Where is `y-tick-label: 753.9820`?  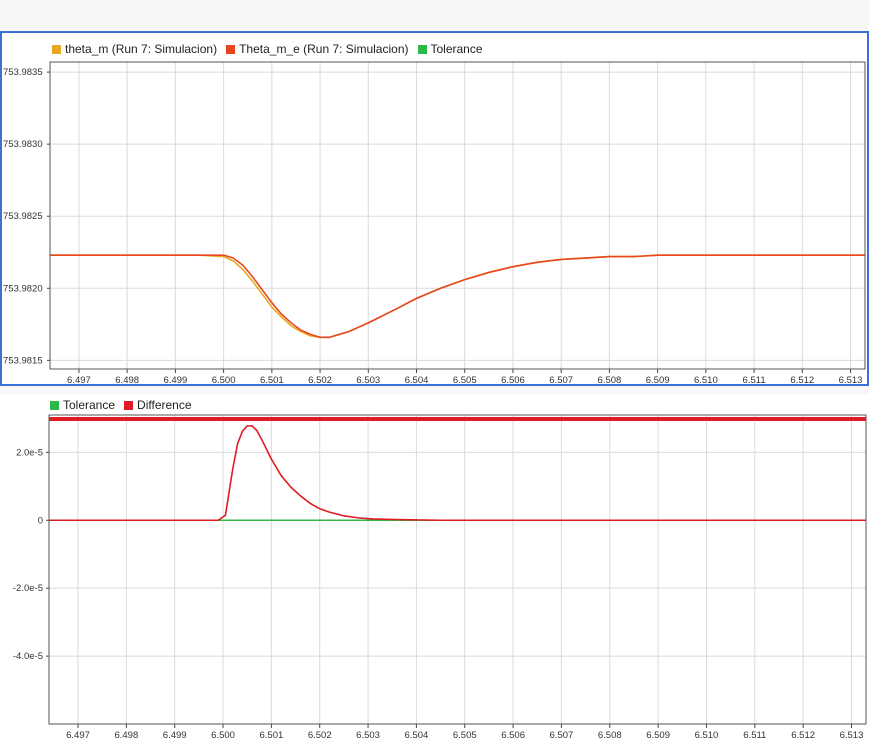
y-tick-label: 753.9820 is located at coordinates (23, 288).